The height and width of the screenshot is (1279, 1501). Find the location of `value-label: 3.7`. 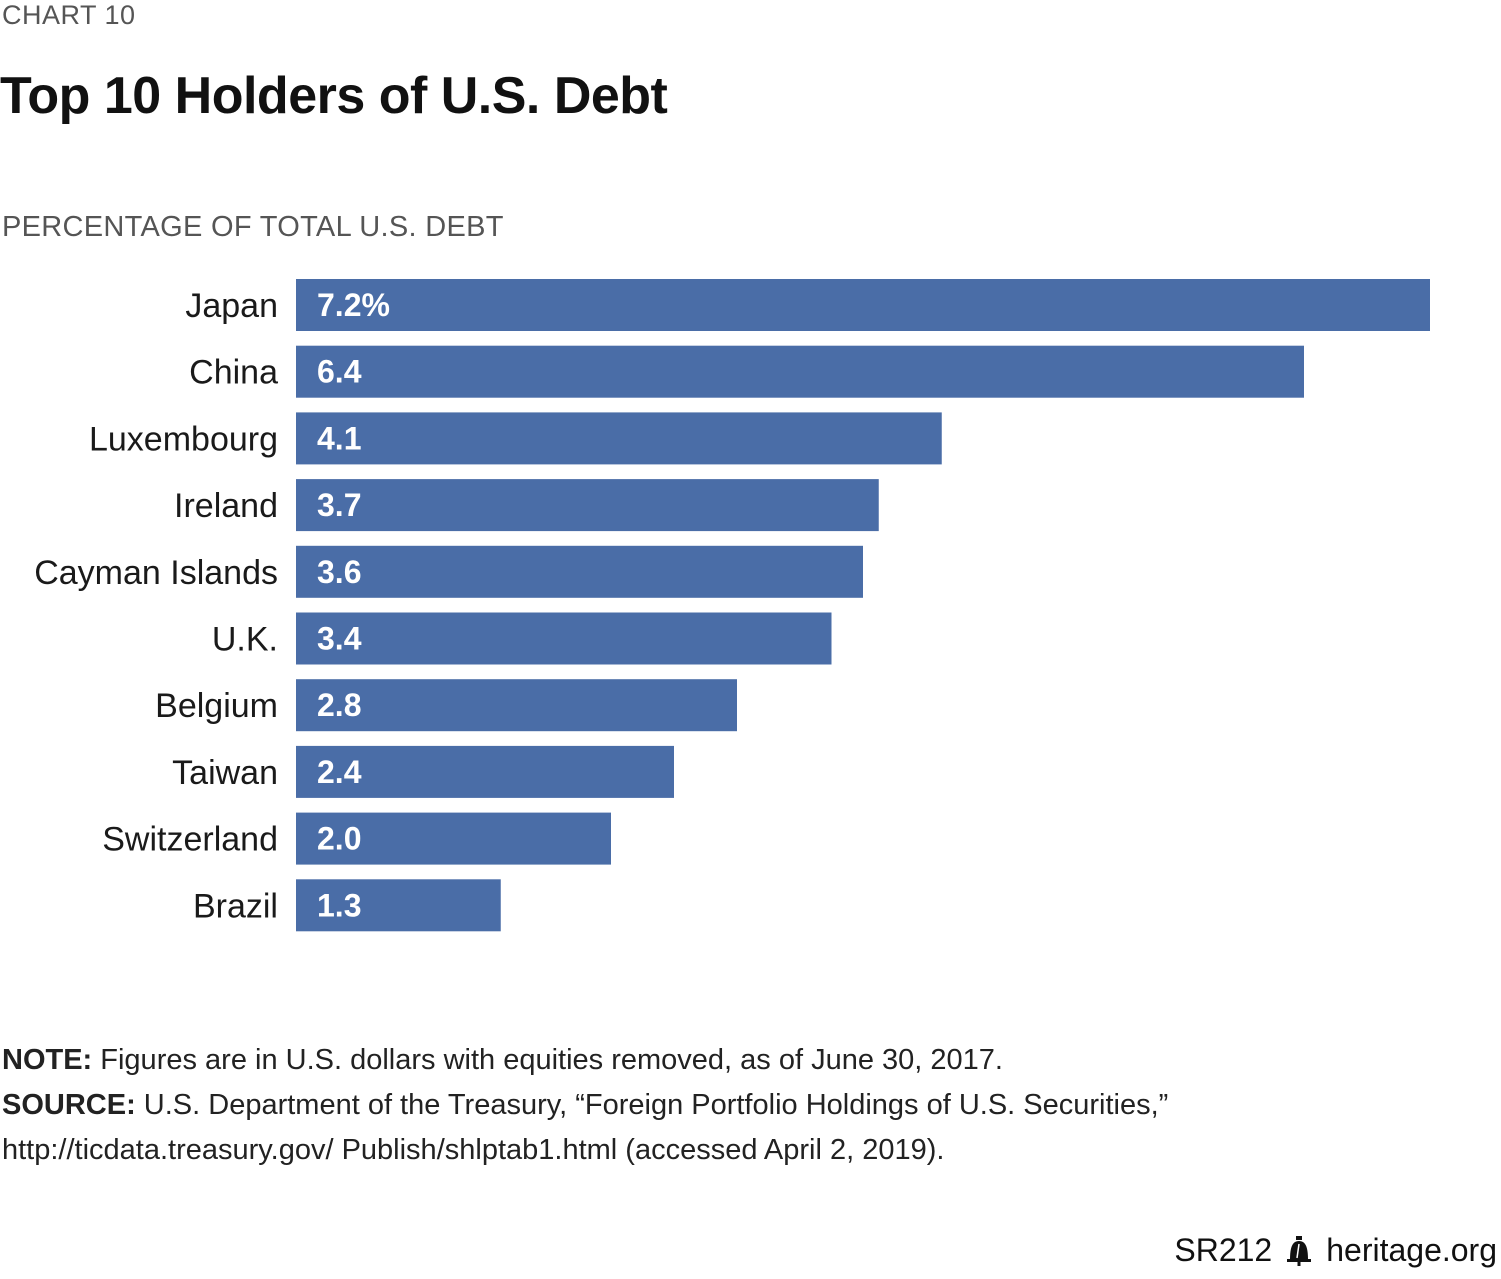

value-label: 3.7 is located at coordinates (339, 505).